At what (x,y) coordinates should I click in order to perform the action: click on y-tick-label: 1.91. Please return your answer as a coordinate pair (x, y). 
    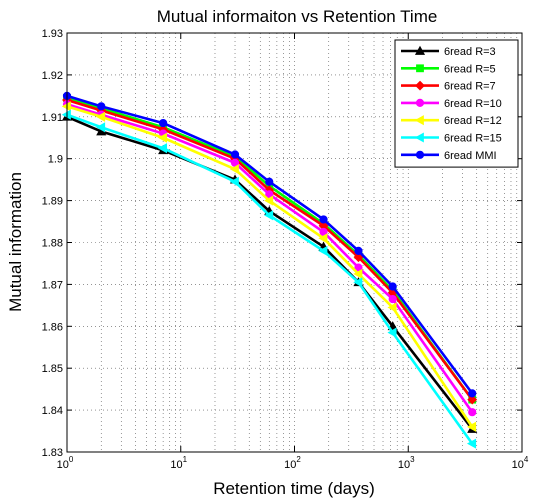
    Looking at the image, I should click on (52, 118).